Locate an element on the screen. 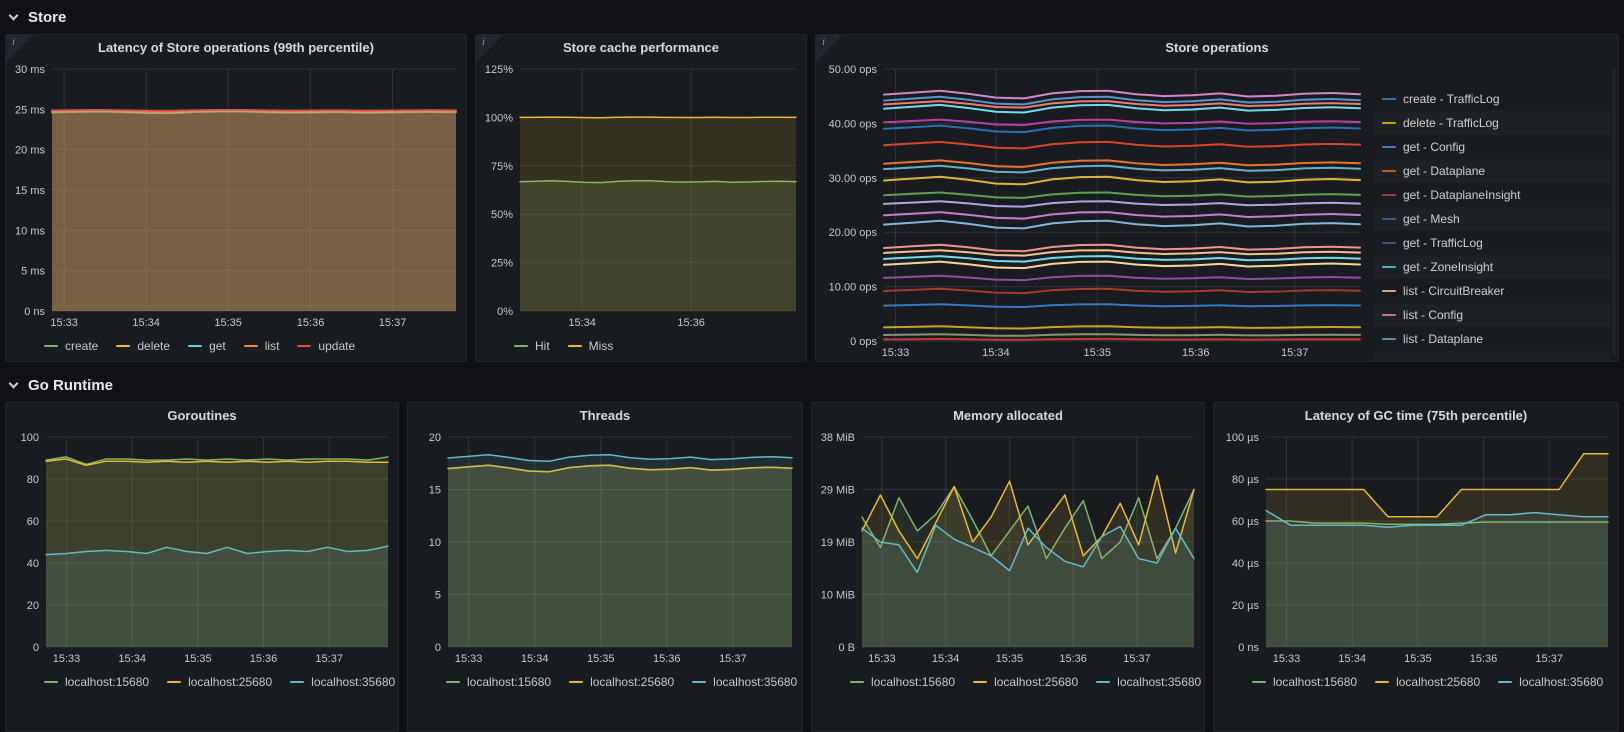  legend-item: Hit is located at coordinates (532, 346).